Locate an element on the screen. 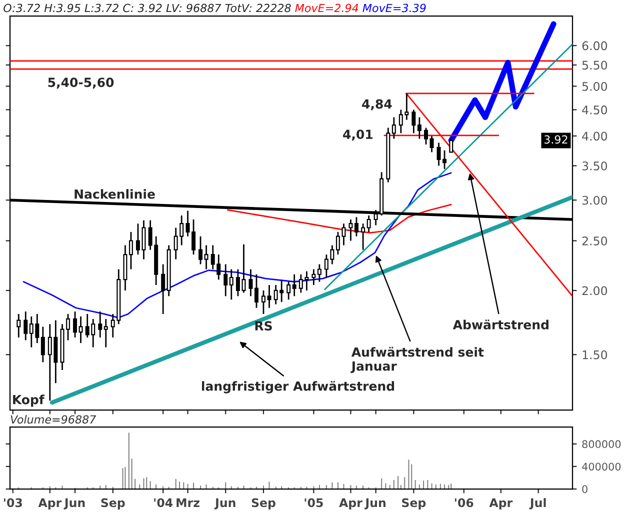  annotation: Abwärtstrend is located at coordinates (500, 325).